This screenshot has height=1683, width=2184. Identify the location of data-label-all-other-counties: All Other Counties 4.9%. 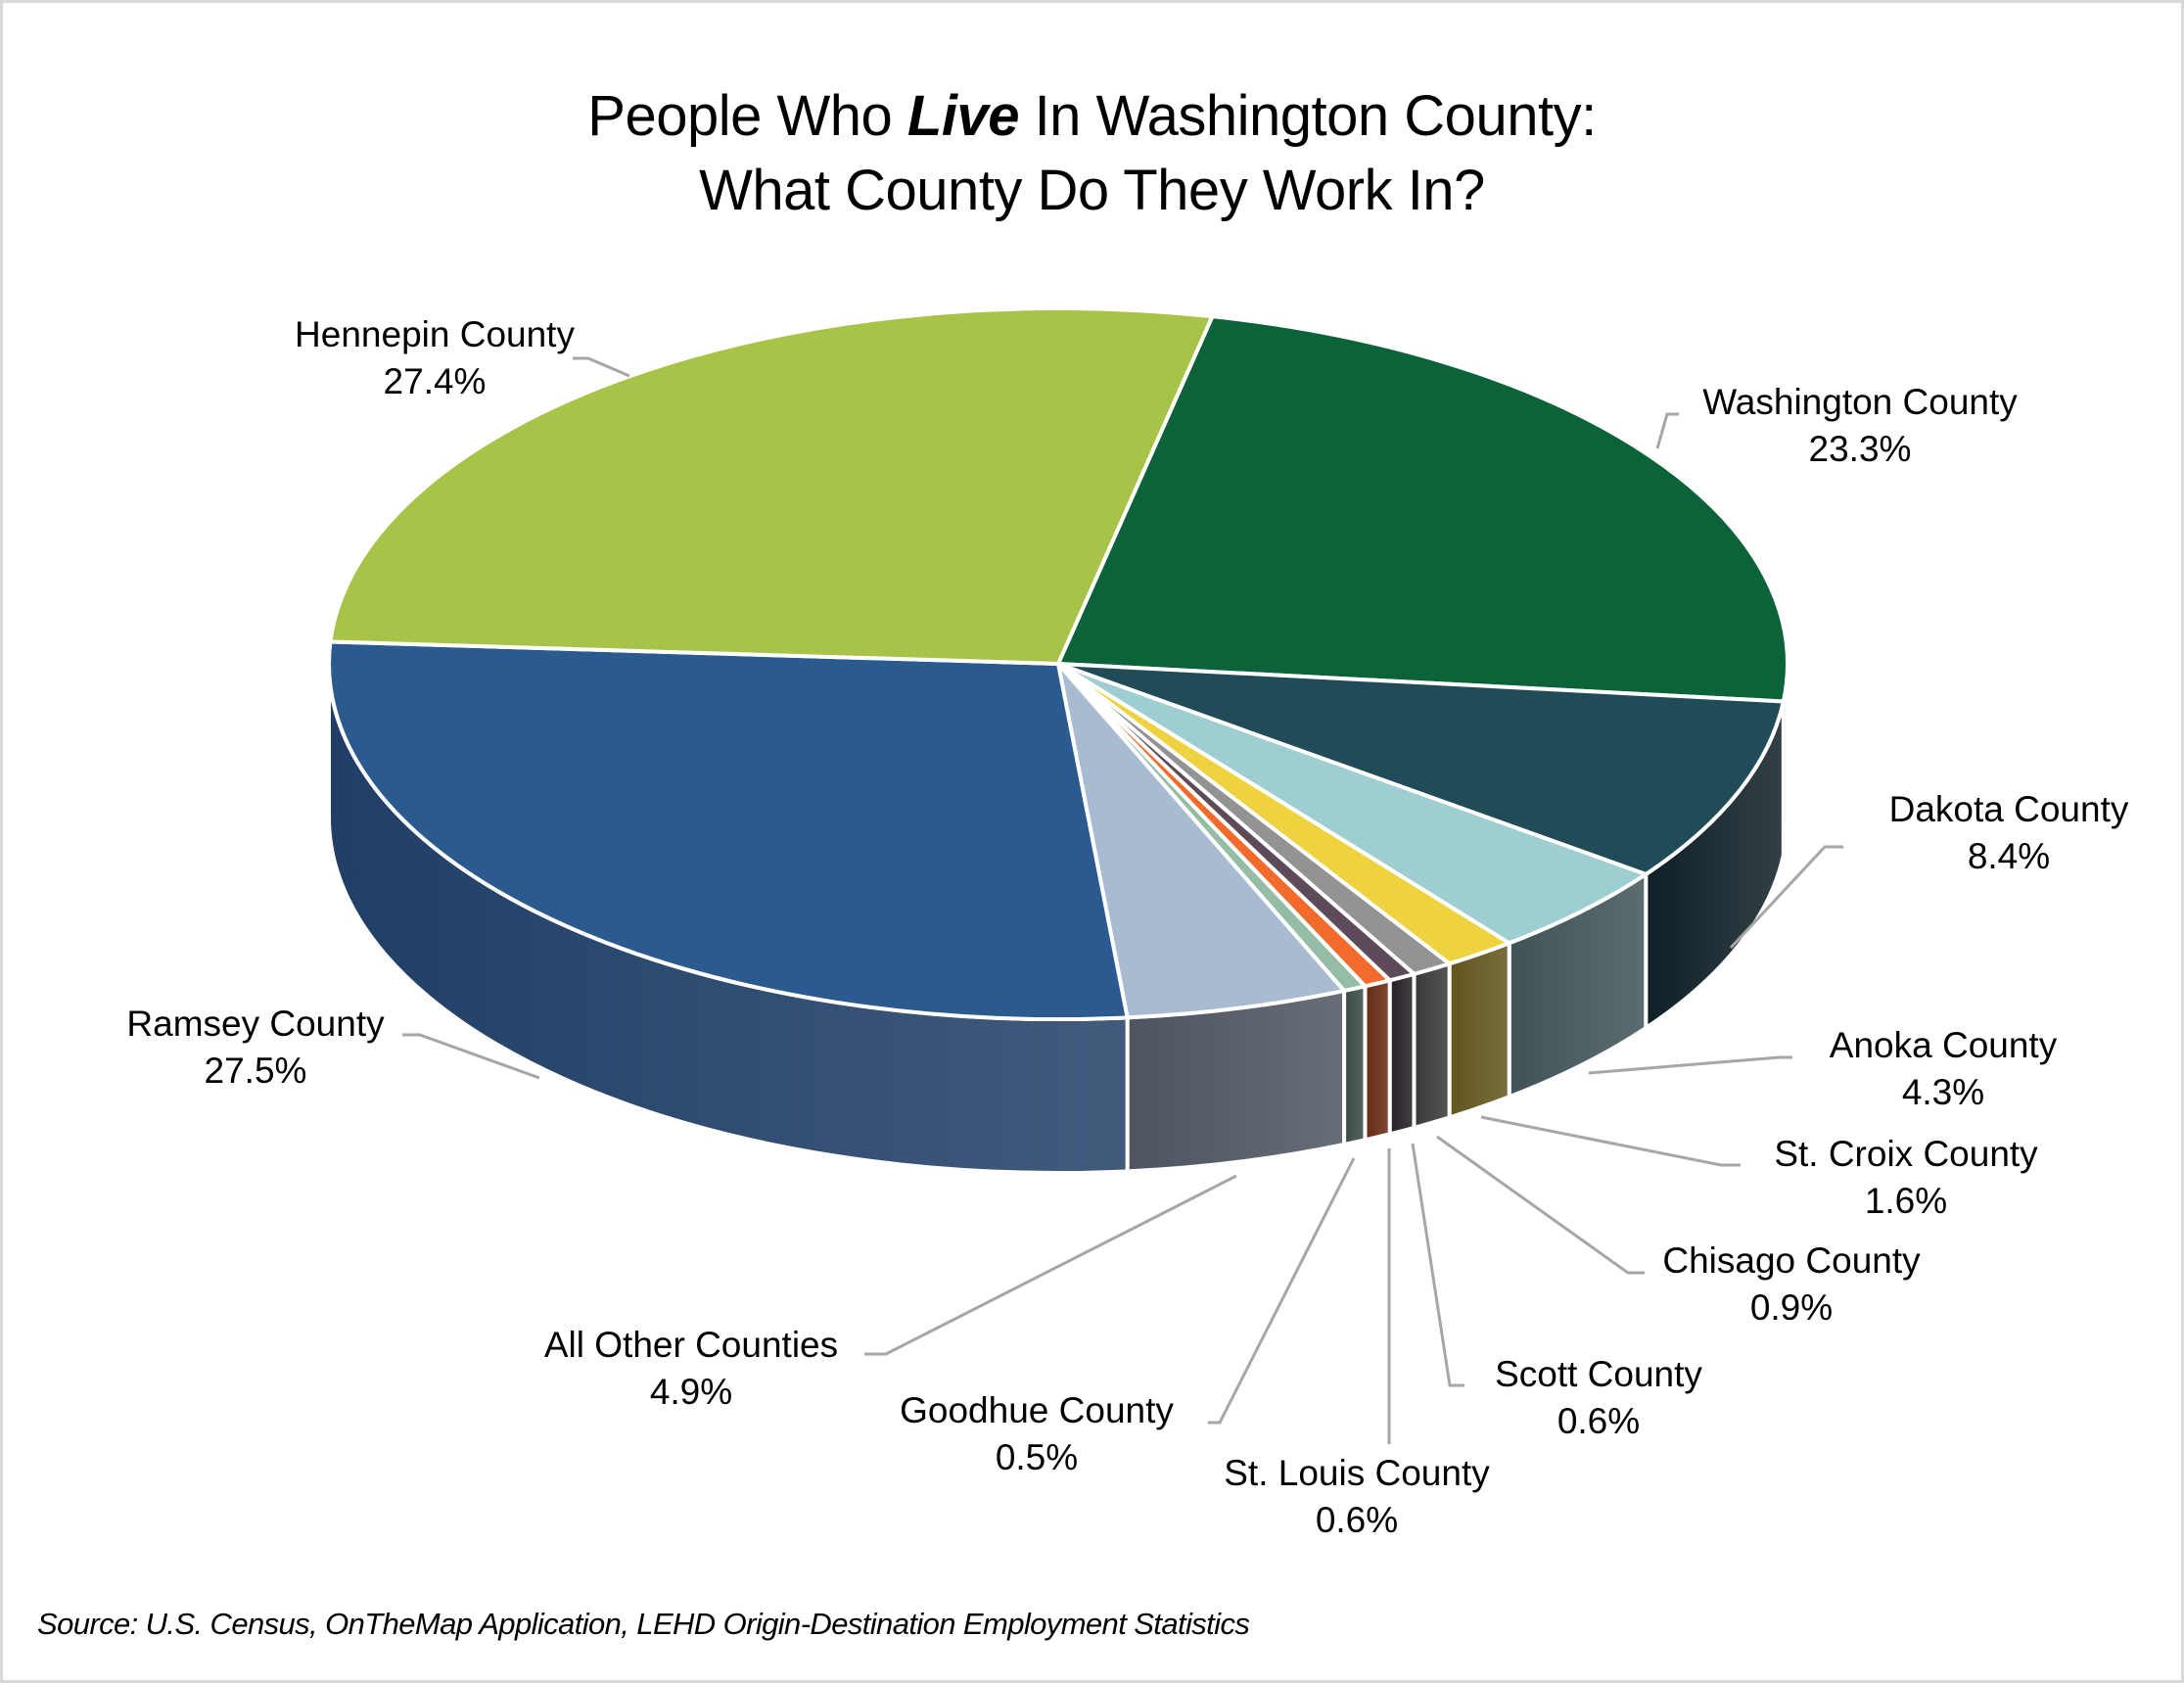
(691, 1369).